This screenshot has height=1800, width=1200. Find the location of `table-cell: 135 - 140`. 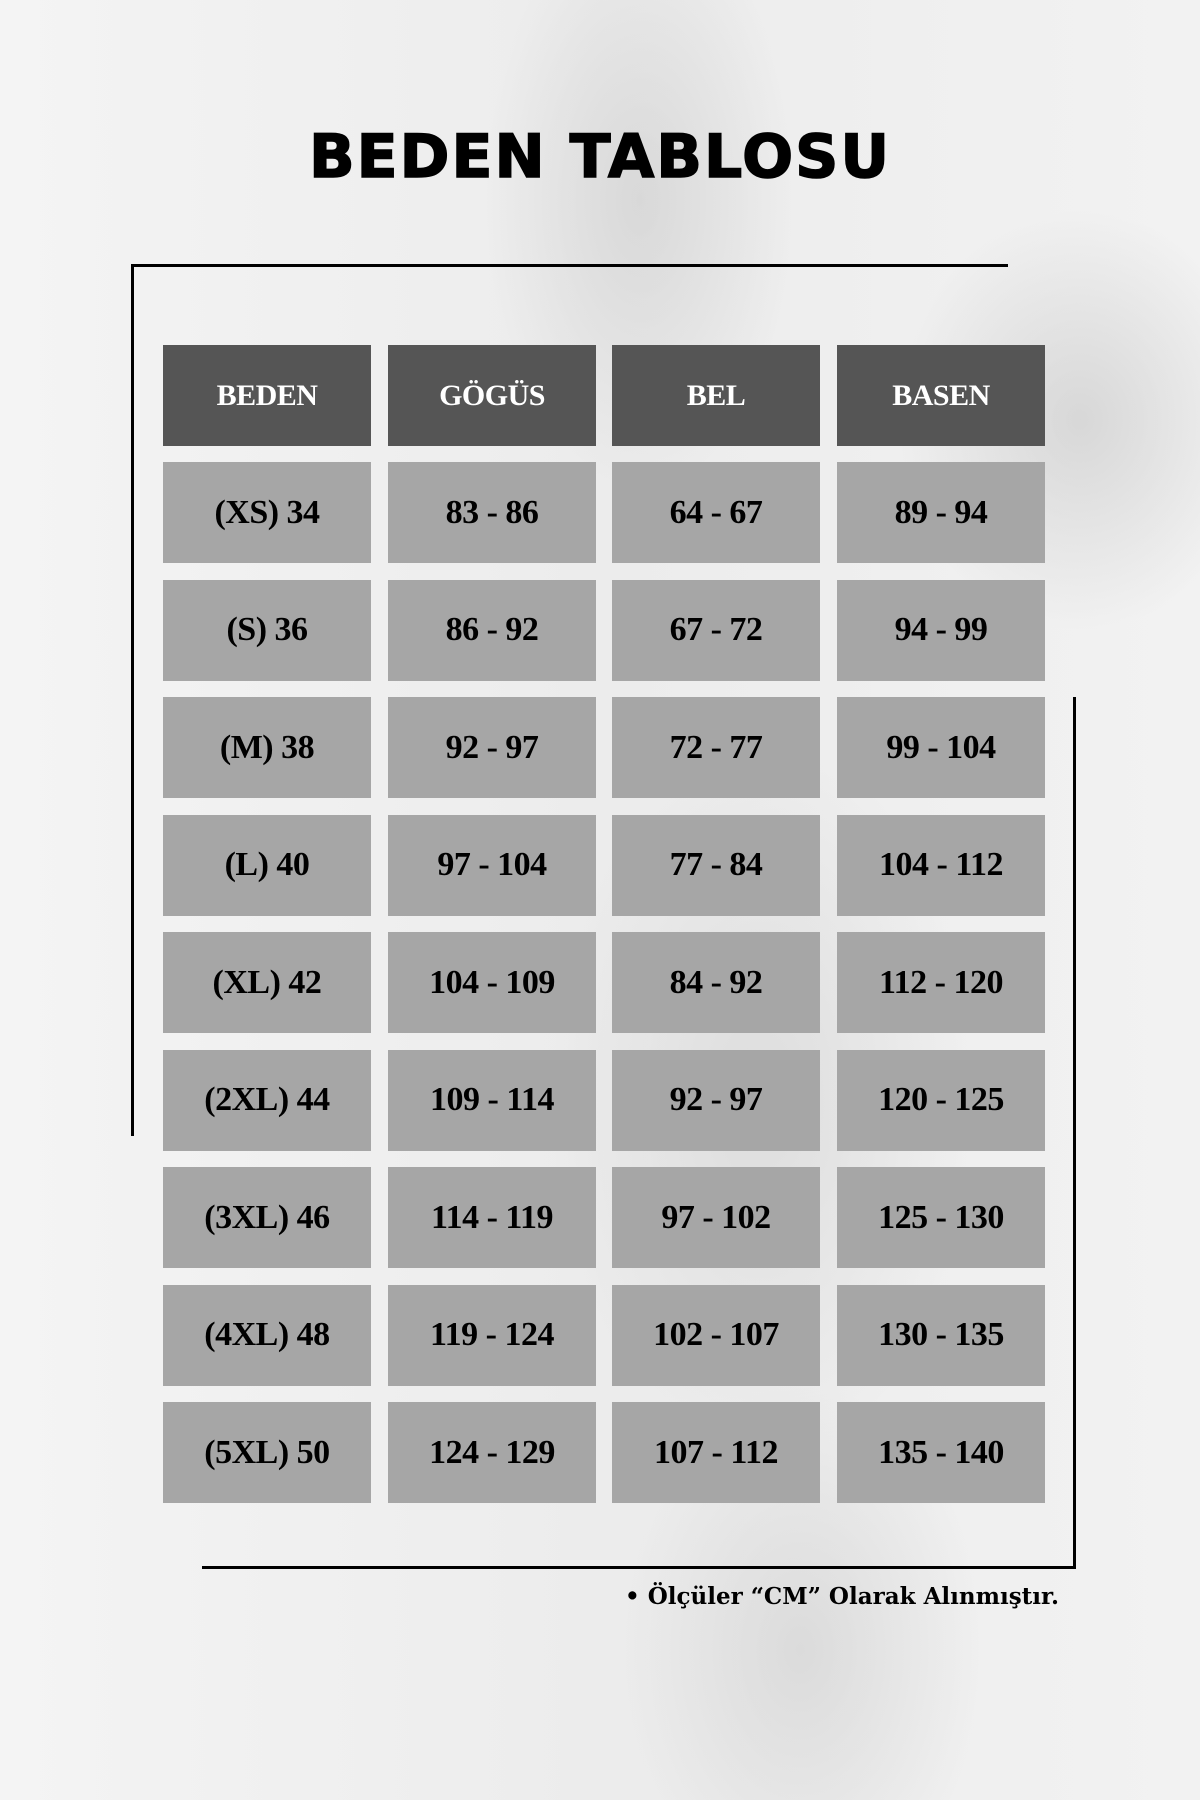

table-cell: 135 - 140 is located at coordinates (941, 1452).